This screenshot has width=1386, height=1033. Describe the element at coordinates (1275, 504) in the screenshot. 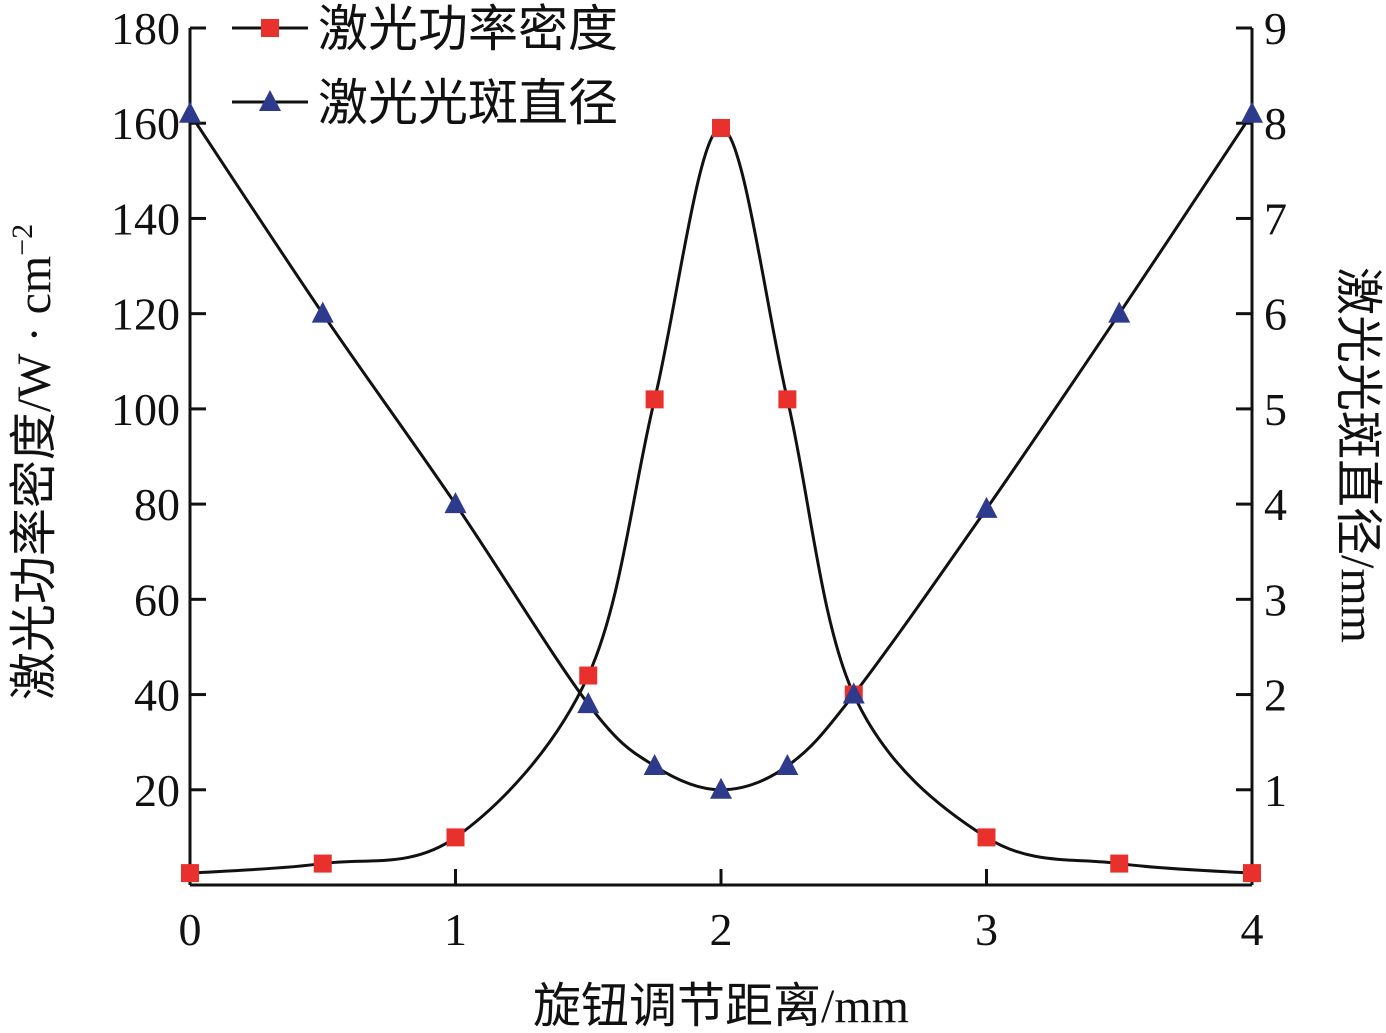

I see `right-tick-label: 4` at that location.